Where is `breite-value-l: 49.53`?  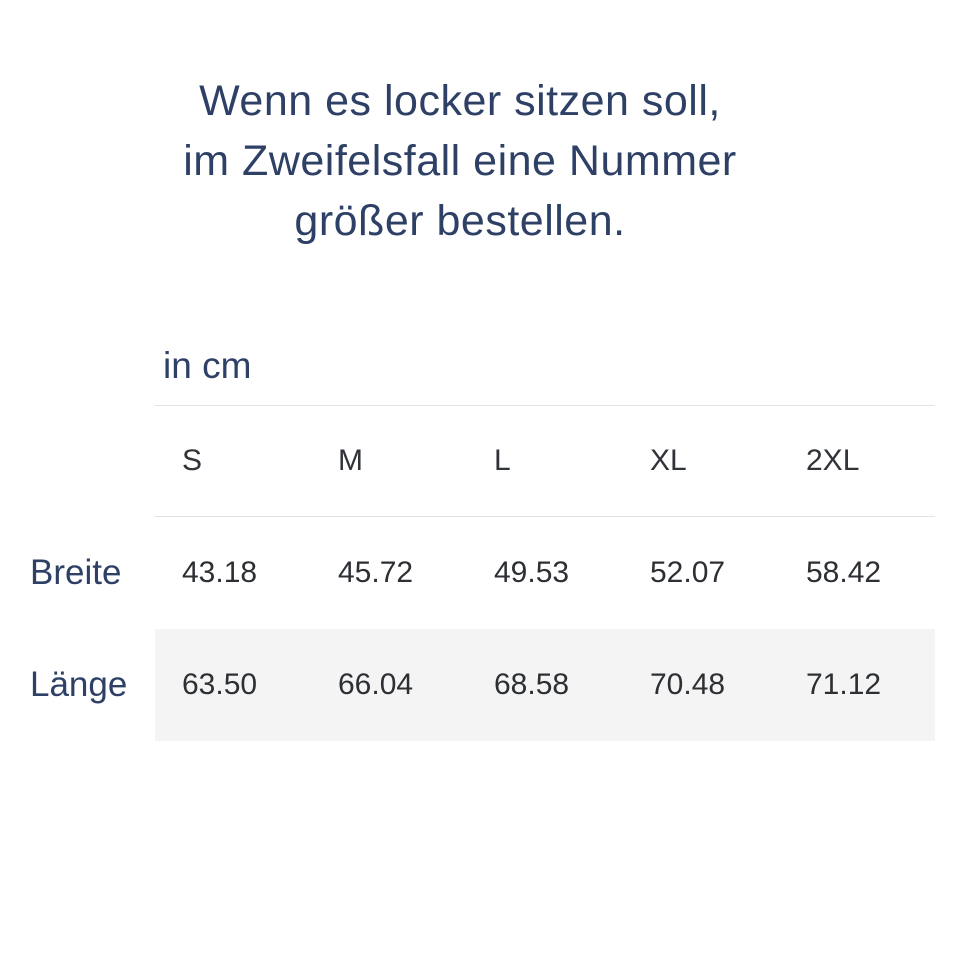 breite-value-l: 49.53 is located at coordinates (532, 572).